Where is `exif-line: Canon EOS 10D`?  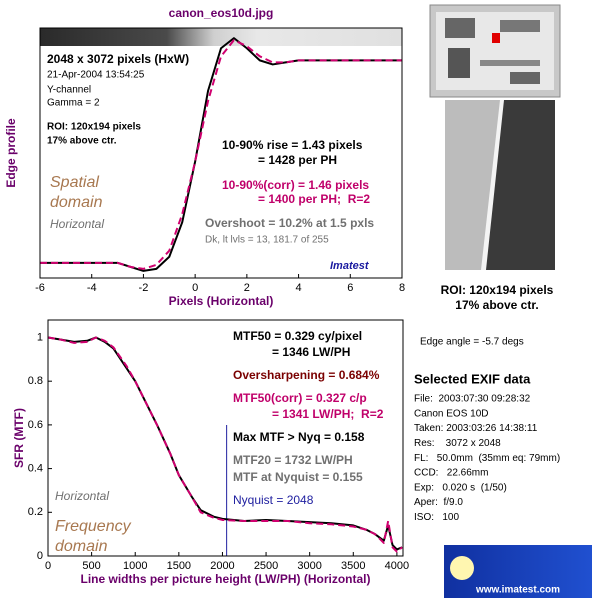 exif-line: Canon EOS 10D is located at coordinates (451, 413).